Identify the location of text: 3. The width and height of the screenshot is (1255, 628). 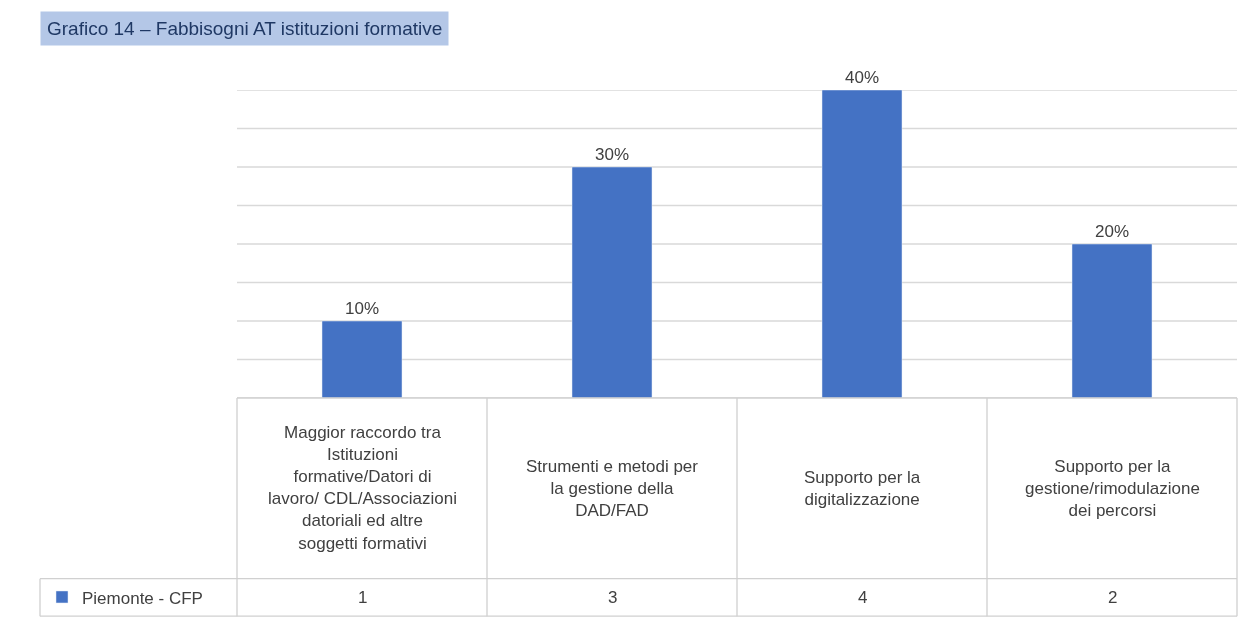
(613, 597).